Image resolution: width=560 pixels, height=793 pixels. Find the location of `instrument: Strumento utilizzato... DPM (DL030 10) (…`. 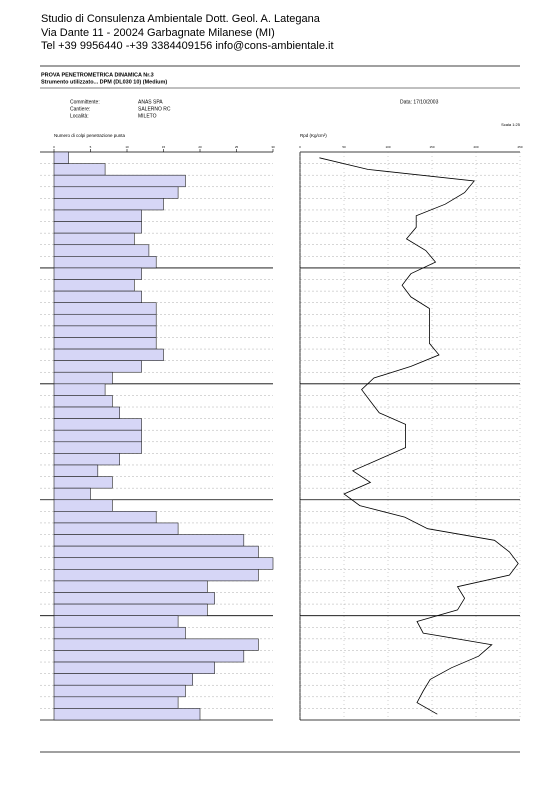

instrument: Strumento utilizzato... DPM (DL030 10) (… is located at coordinates (104, 82).